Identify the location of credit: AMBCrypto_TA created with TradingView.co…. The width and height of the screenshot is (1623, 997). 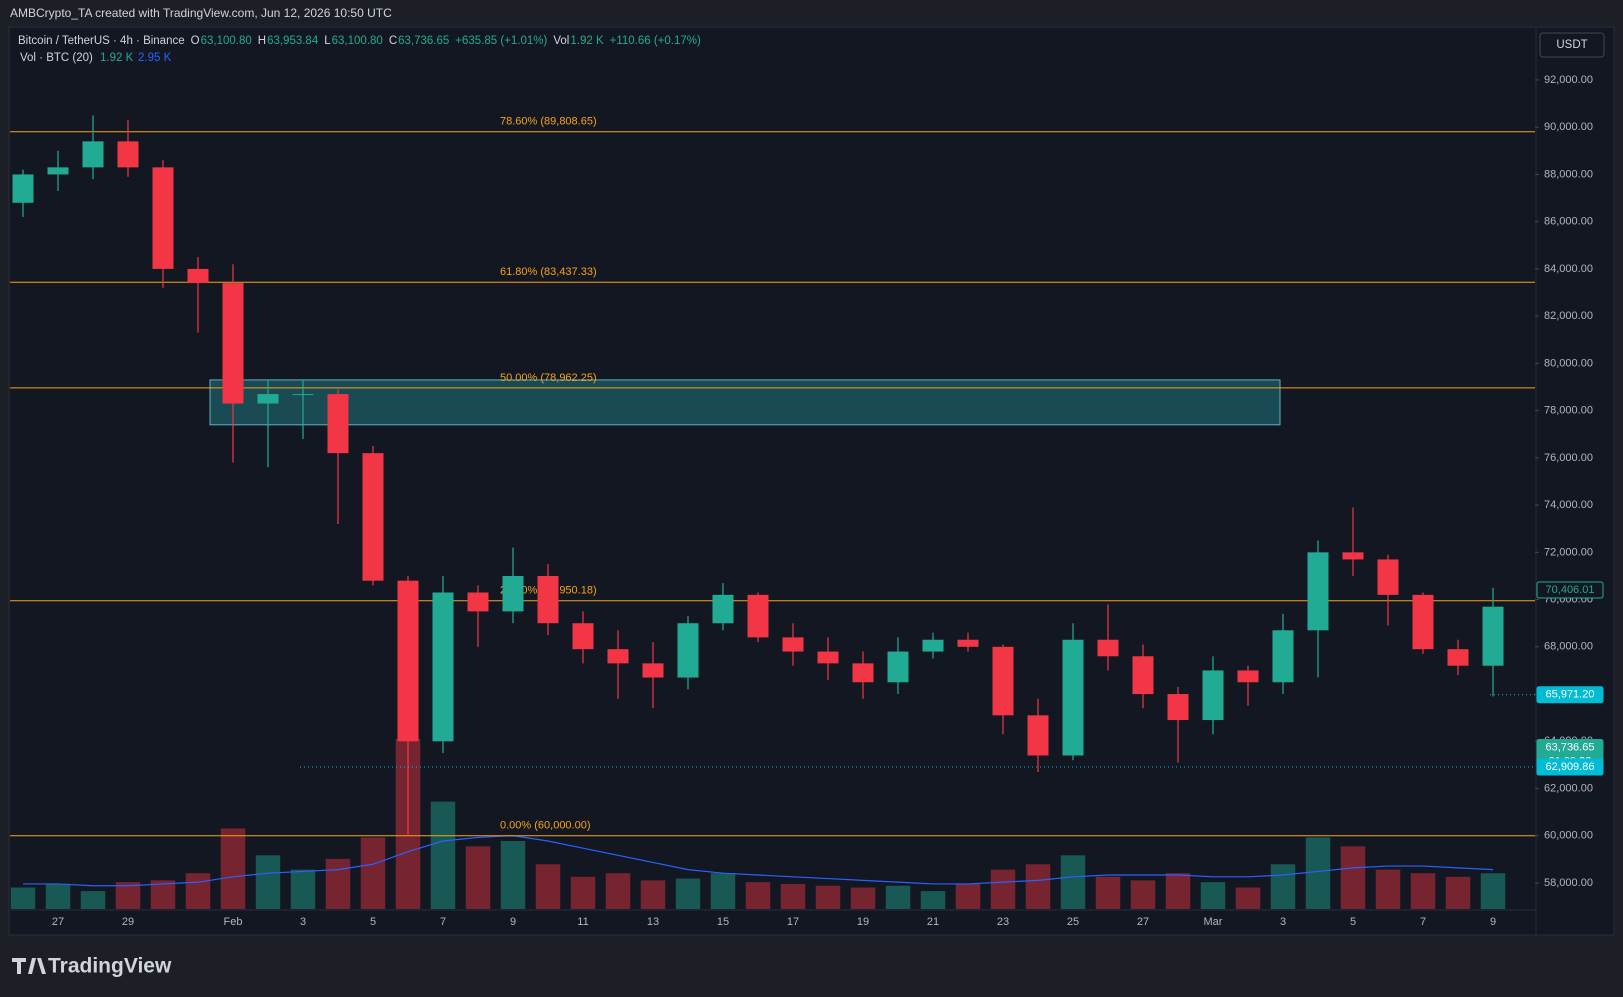
(201, 13).